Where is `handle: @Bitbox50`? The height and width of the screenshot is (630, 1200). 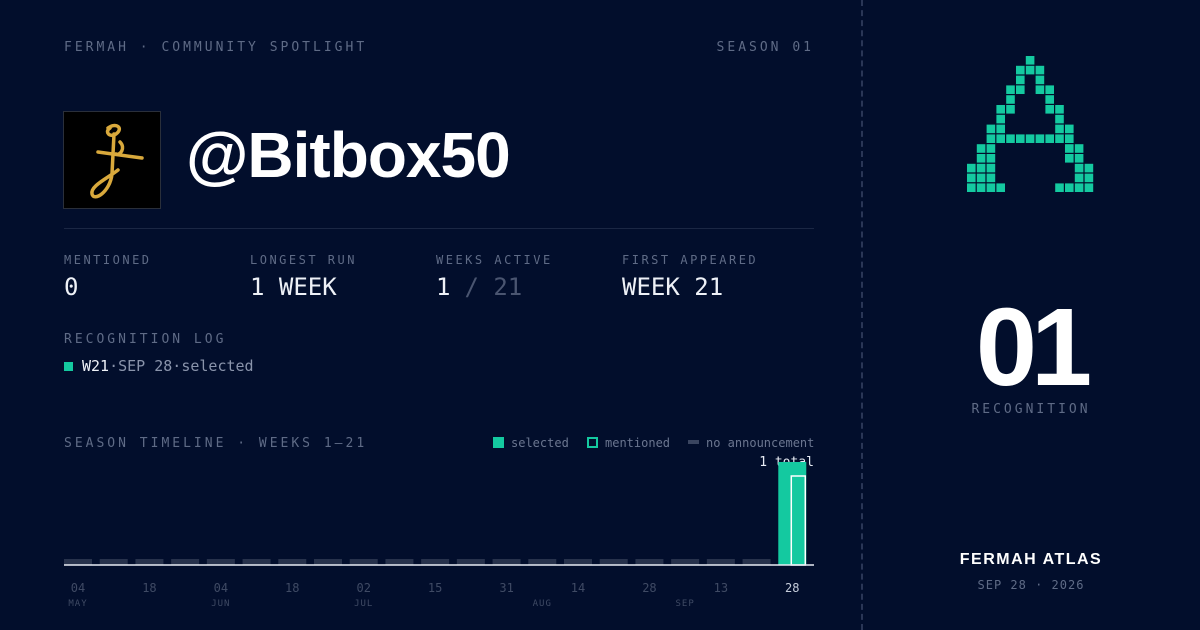 handle: @Bitbox50 is located at coordinates (348, 155).